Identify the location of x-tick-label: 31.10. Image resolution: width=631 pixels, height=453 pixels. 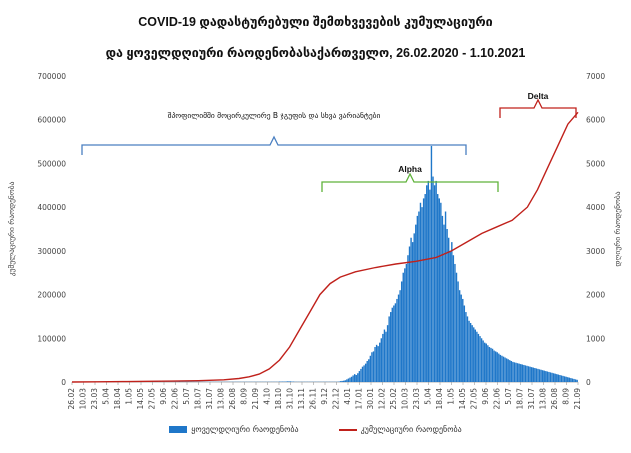
(290, 399).